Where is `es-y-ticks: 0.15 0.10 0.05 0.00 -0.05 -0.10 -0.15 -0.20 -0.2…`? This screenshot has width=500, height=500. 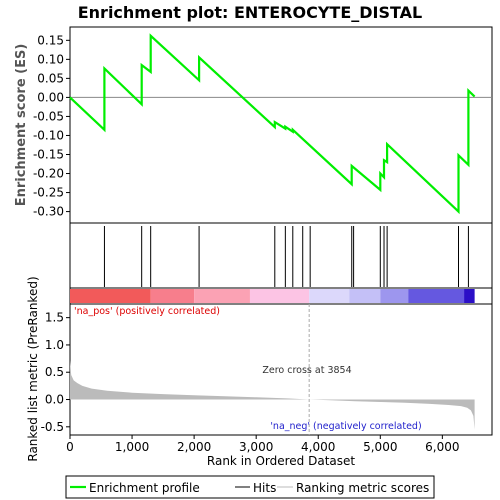 es-y-ticks: 0.15 0.10 0.05 0.00 -0.05 -0.10 -0.15 -0.20 -0.2… is located at coordinates (51, 126).